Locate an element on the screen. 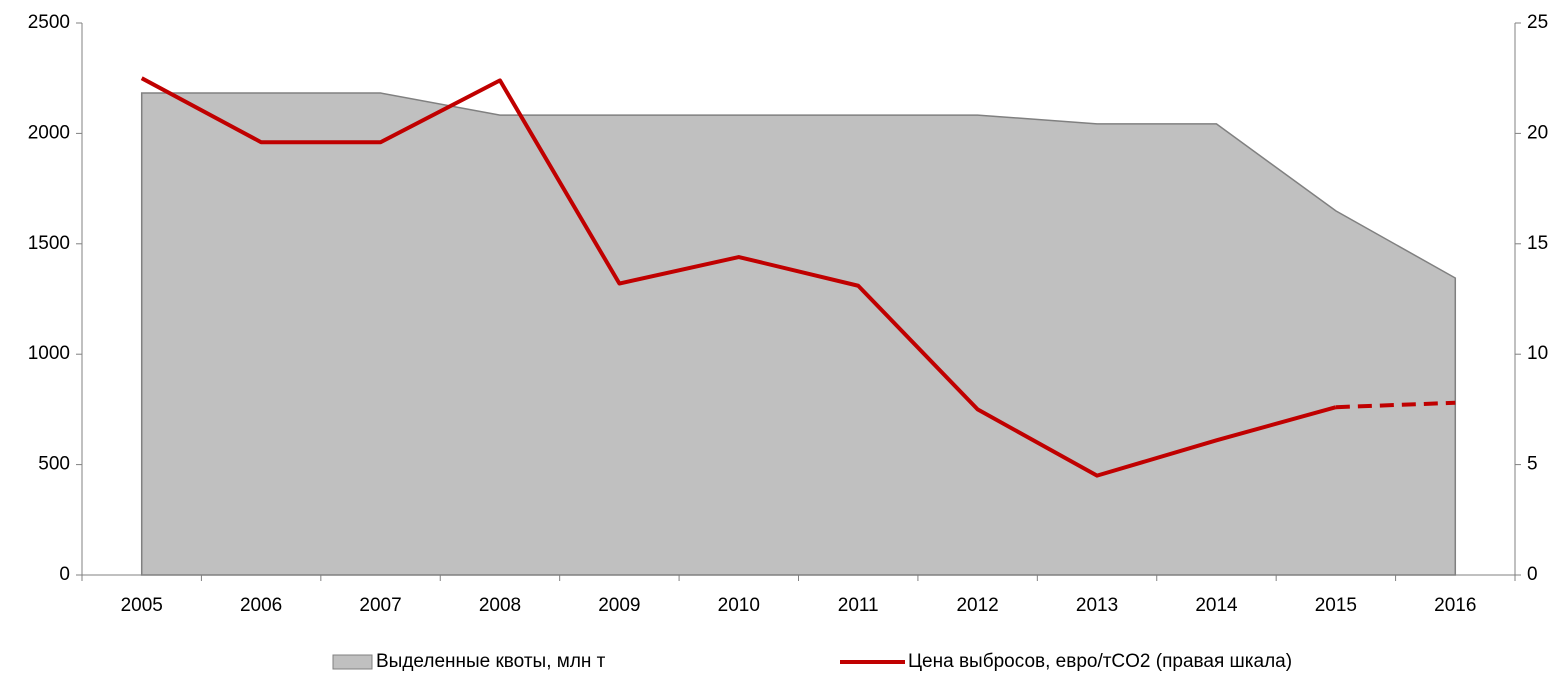  y2-tick-label: 20 is located at coordinates (1537, 132).